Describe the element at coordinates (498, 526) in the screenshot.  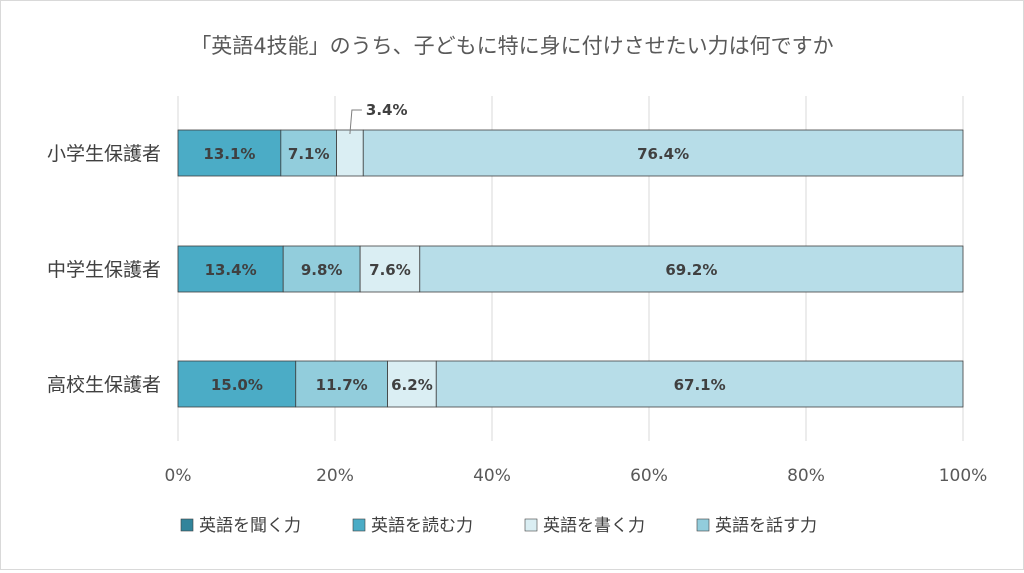
I see `legend: 英語を聞く力 英語を読む力 英語を書く力 英語を話す力` at that location.